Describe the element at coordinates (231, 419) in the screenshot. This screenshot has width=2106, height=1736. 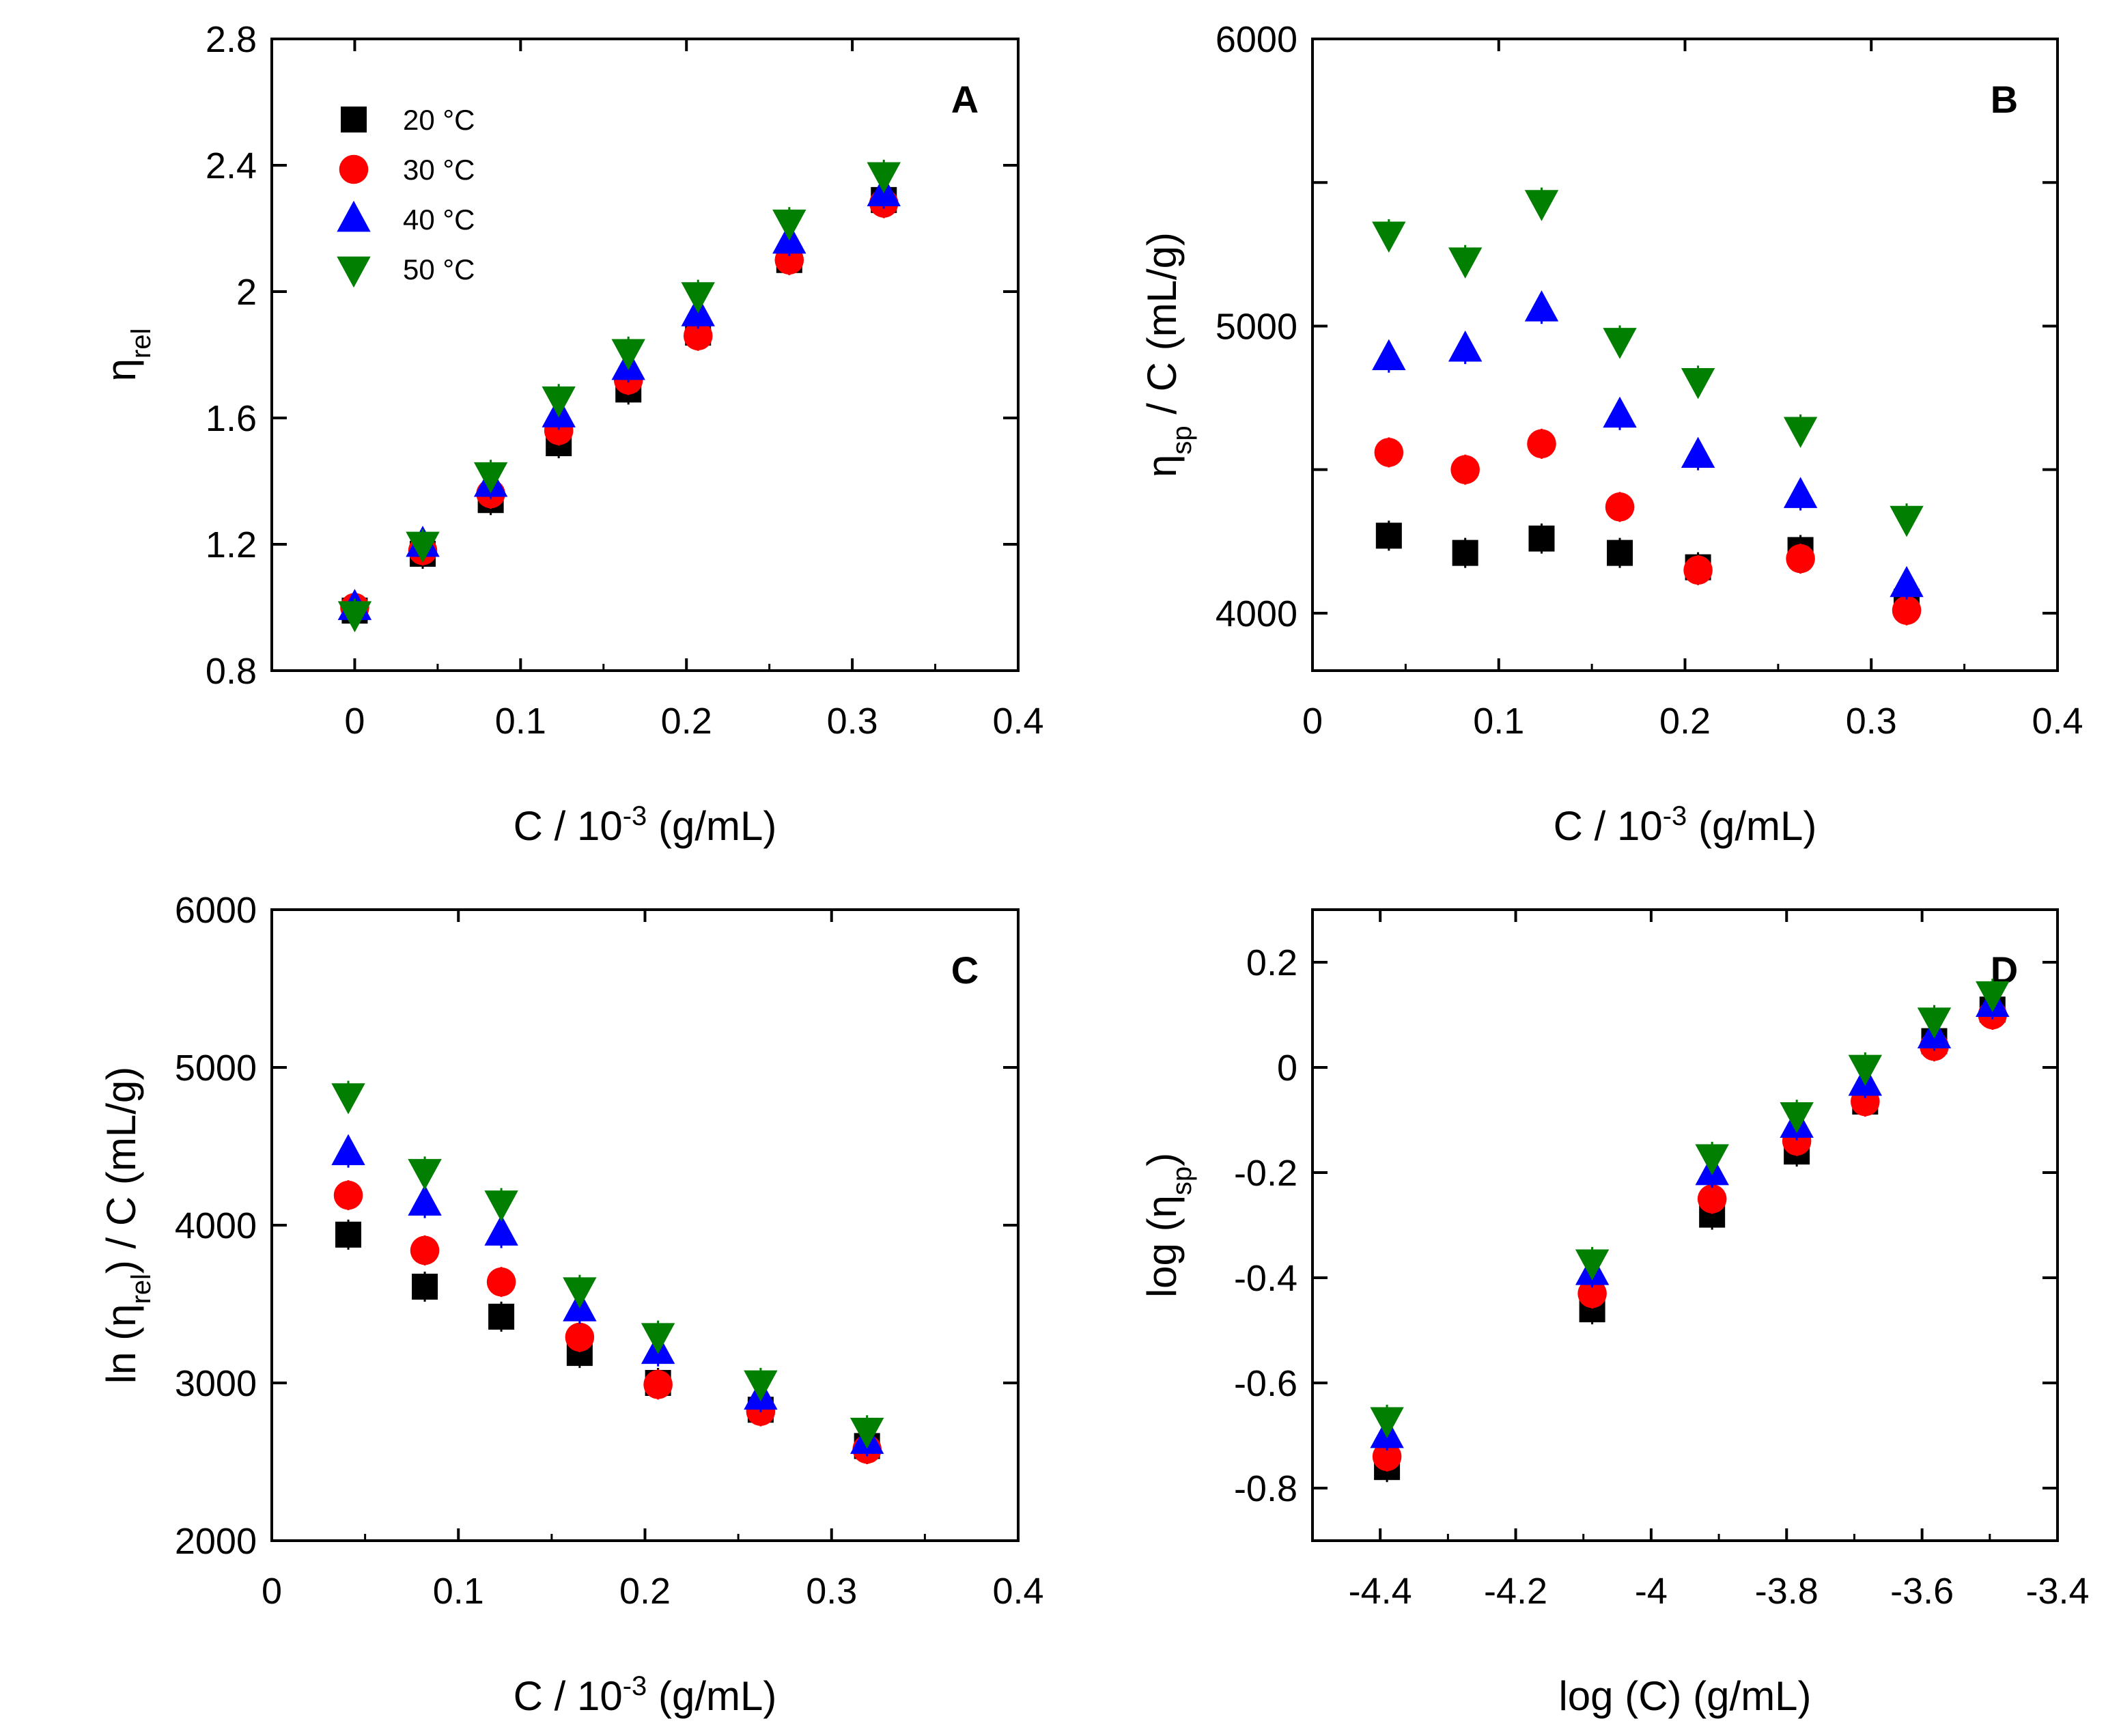
I see `y-tick-label: 1.6` at that location.